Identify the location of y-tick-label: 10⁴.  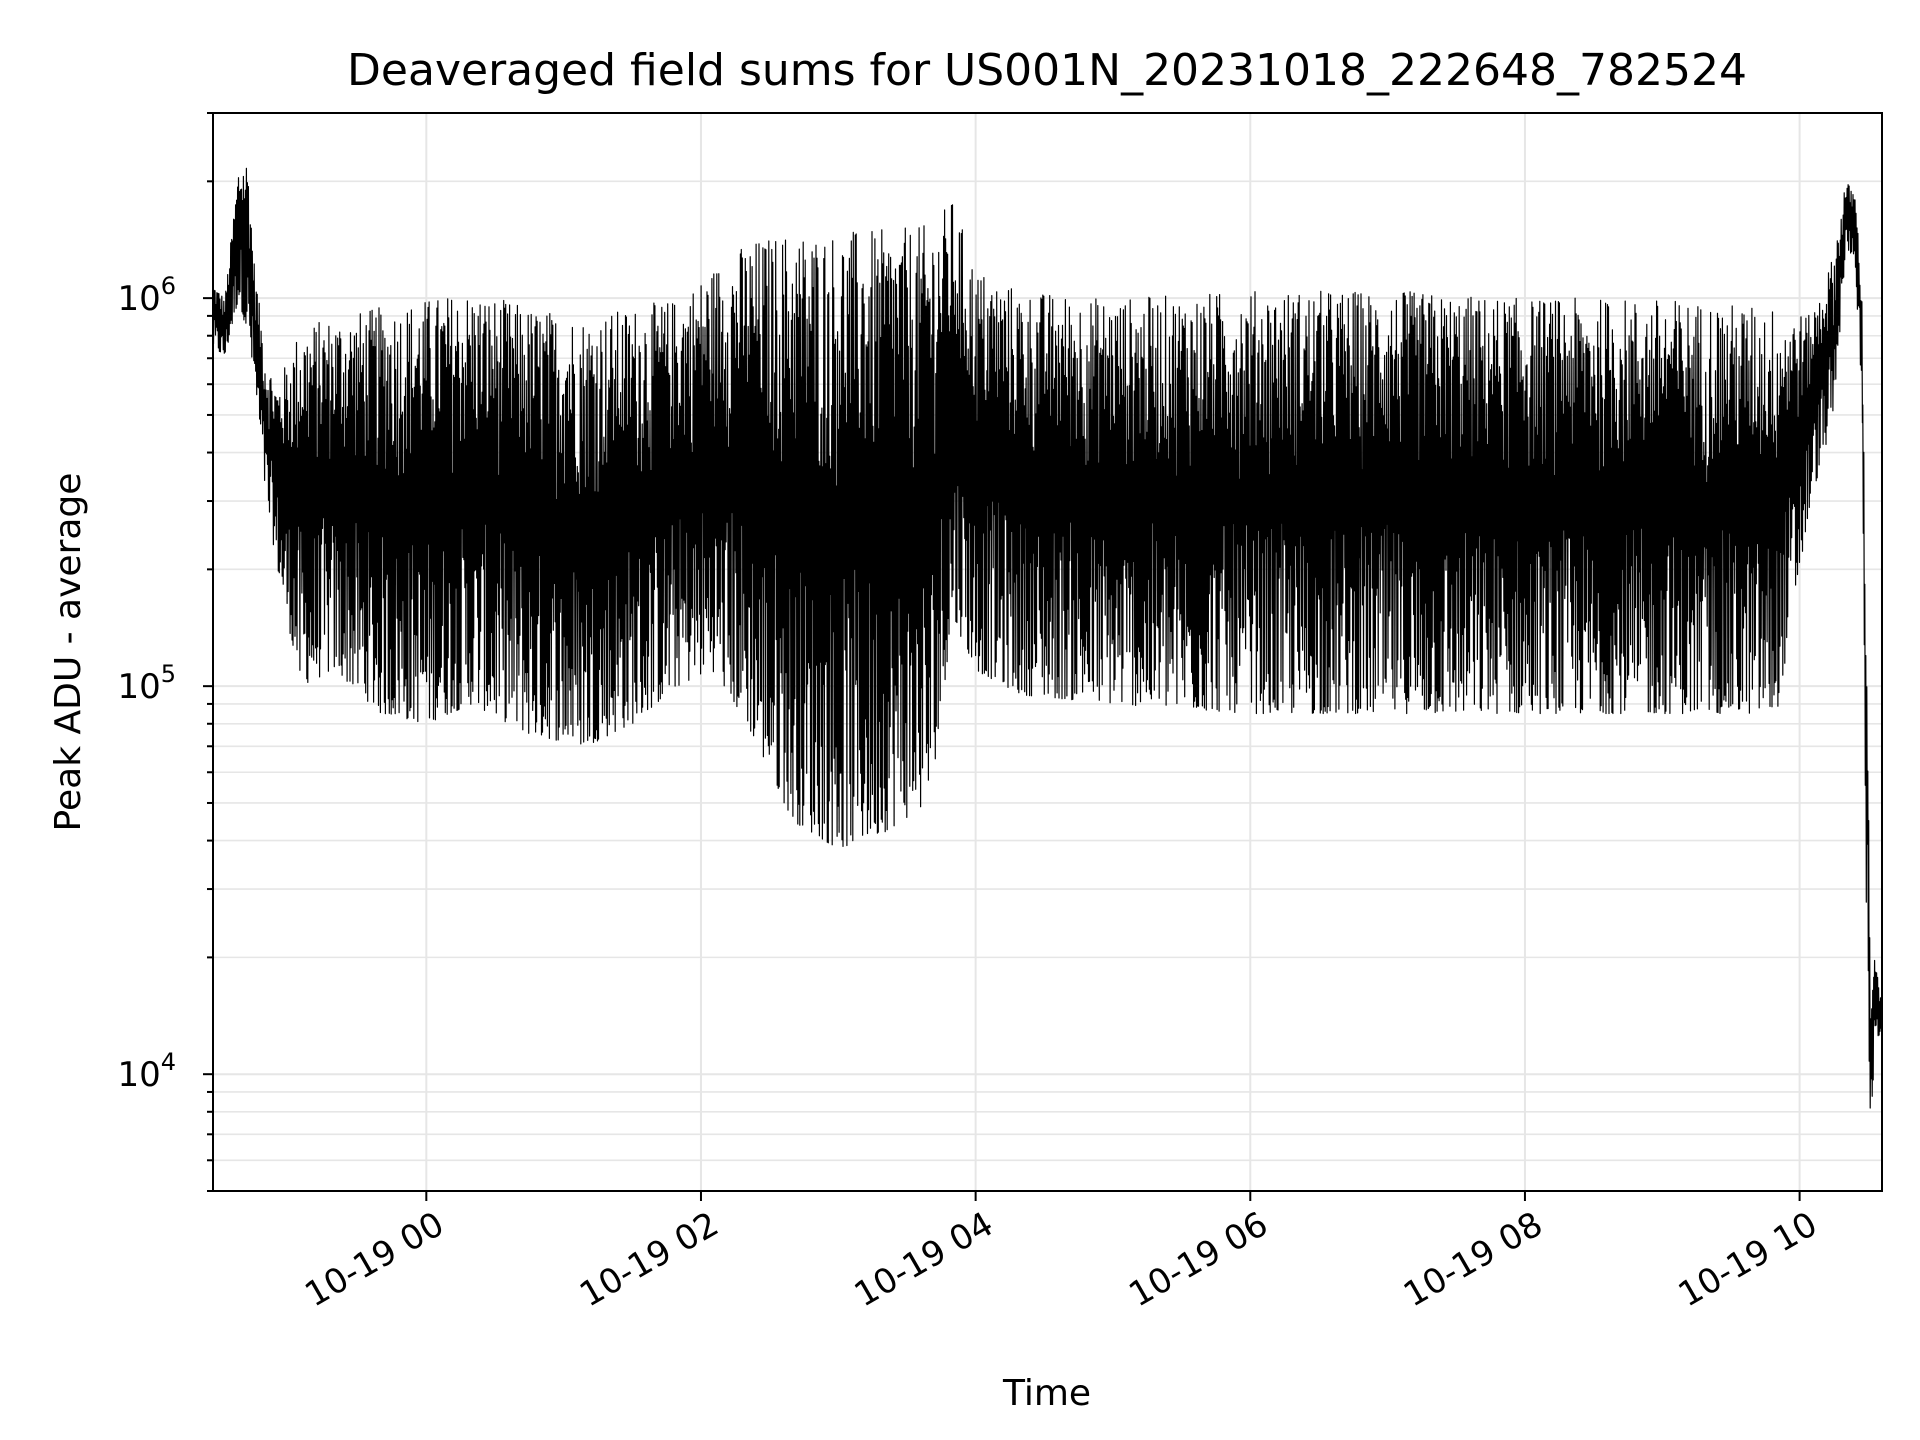
(146, 1071).